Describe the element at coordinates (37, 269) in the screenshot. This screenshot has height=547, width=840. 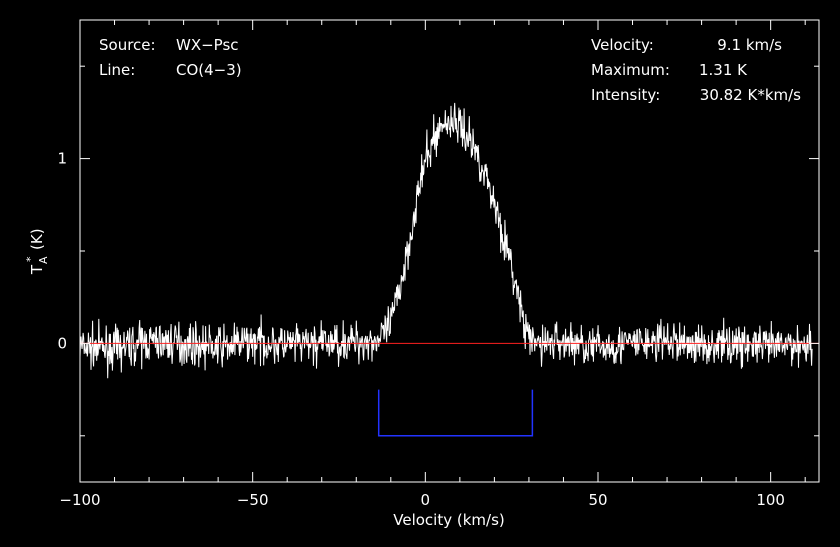
I see `y-axis-label-main: T` at that location.